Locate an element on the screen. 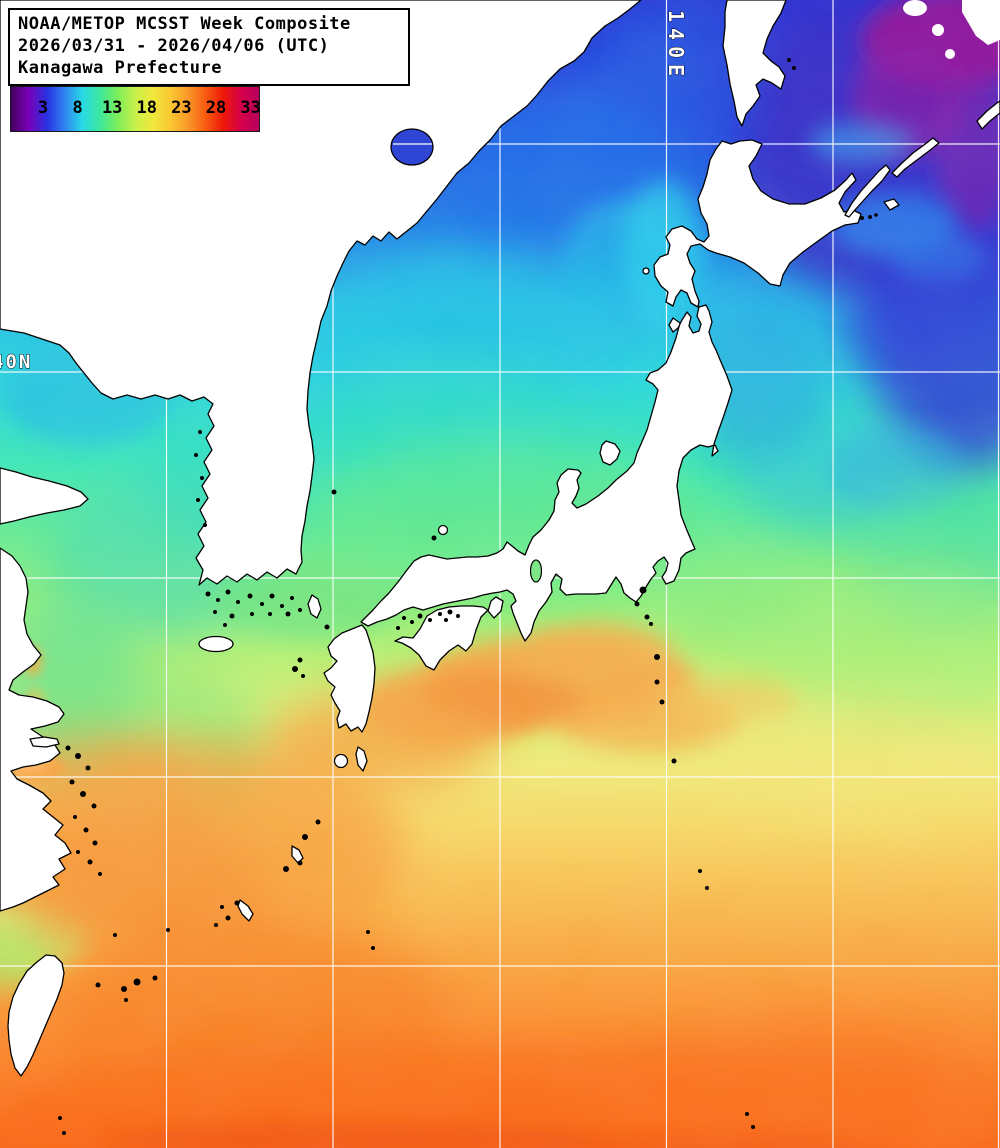 The height and width of the screenshot is (1148, 1000). land-urup is located at coordinates (988, 115).